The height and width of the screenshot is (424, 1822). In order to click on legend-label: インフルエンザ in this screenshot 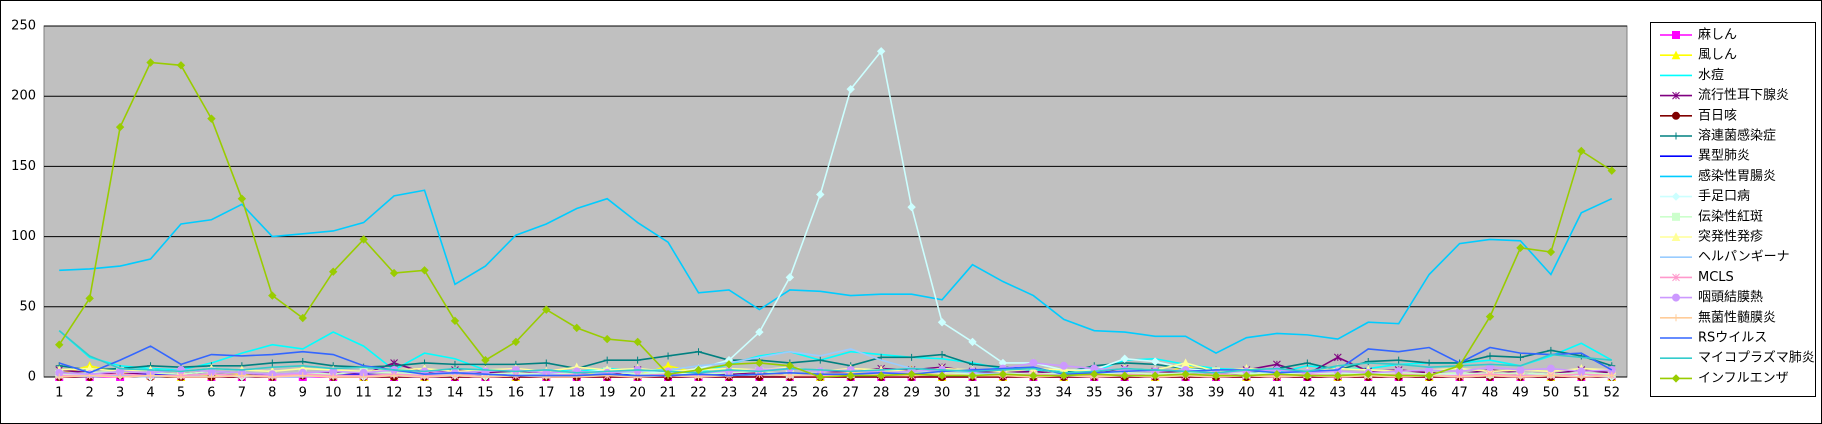, I will do `click(1743, 378)`.